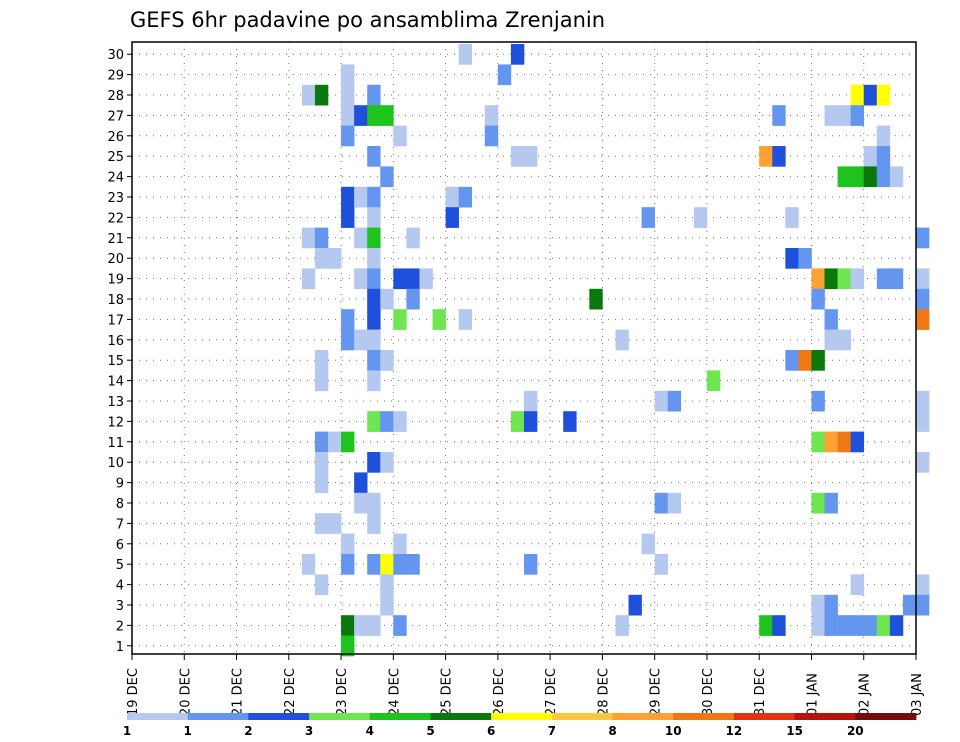  What do you see at coordinates (552, 731) in the screenshot?
I see `legend-label: 7` at bounding box center [552, 731].